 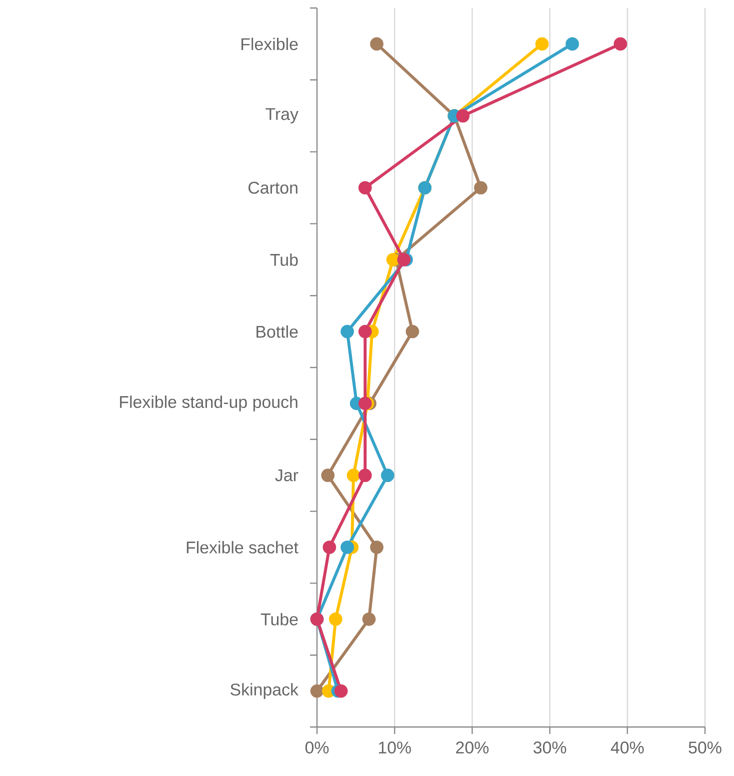 I want to click on y-tick-label: Flexible, so click(x=270, y=44).